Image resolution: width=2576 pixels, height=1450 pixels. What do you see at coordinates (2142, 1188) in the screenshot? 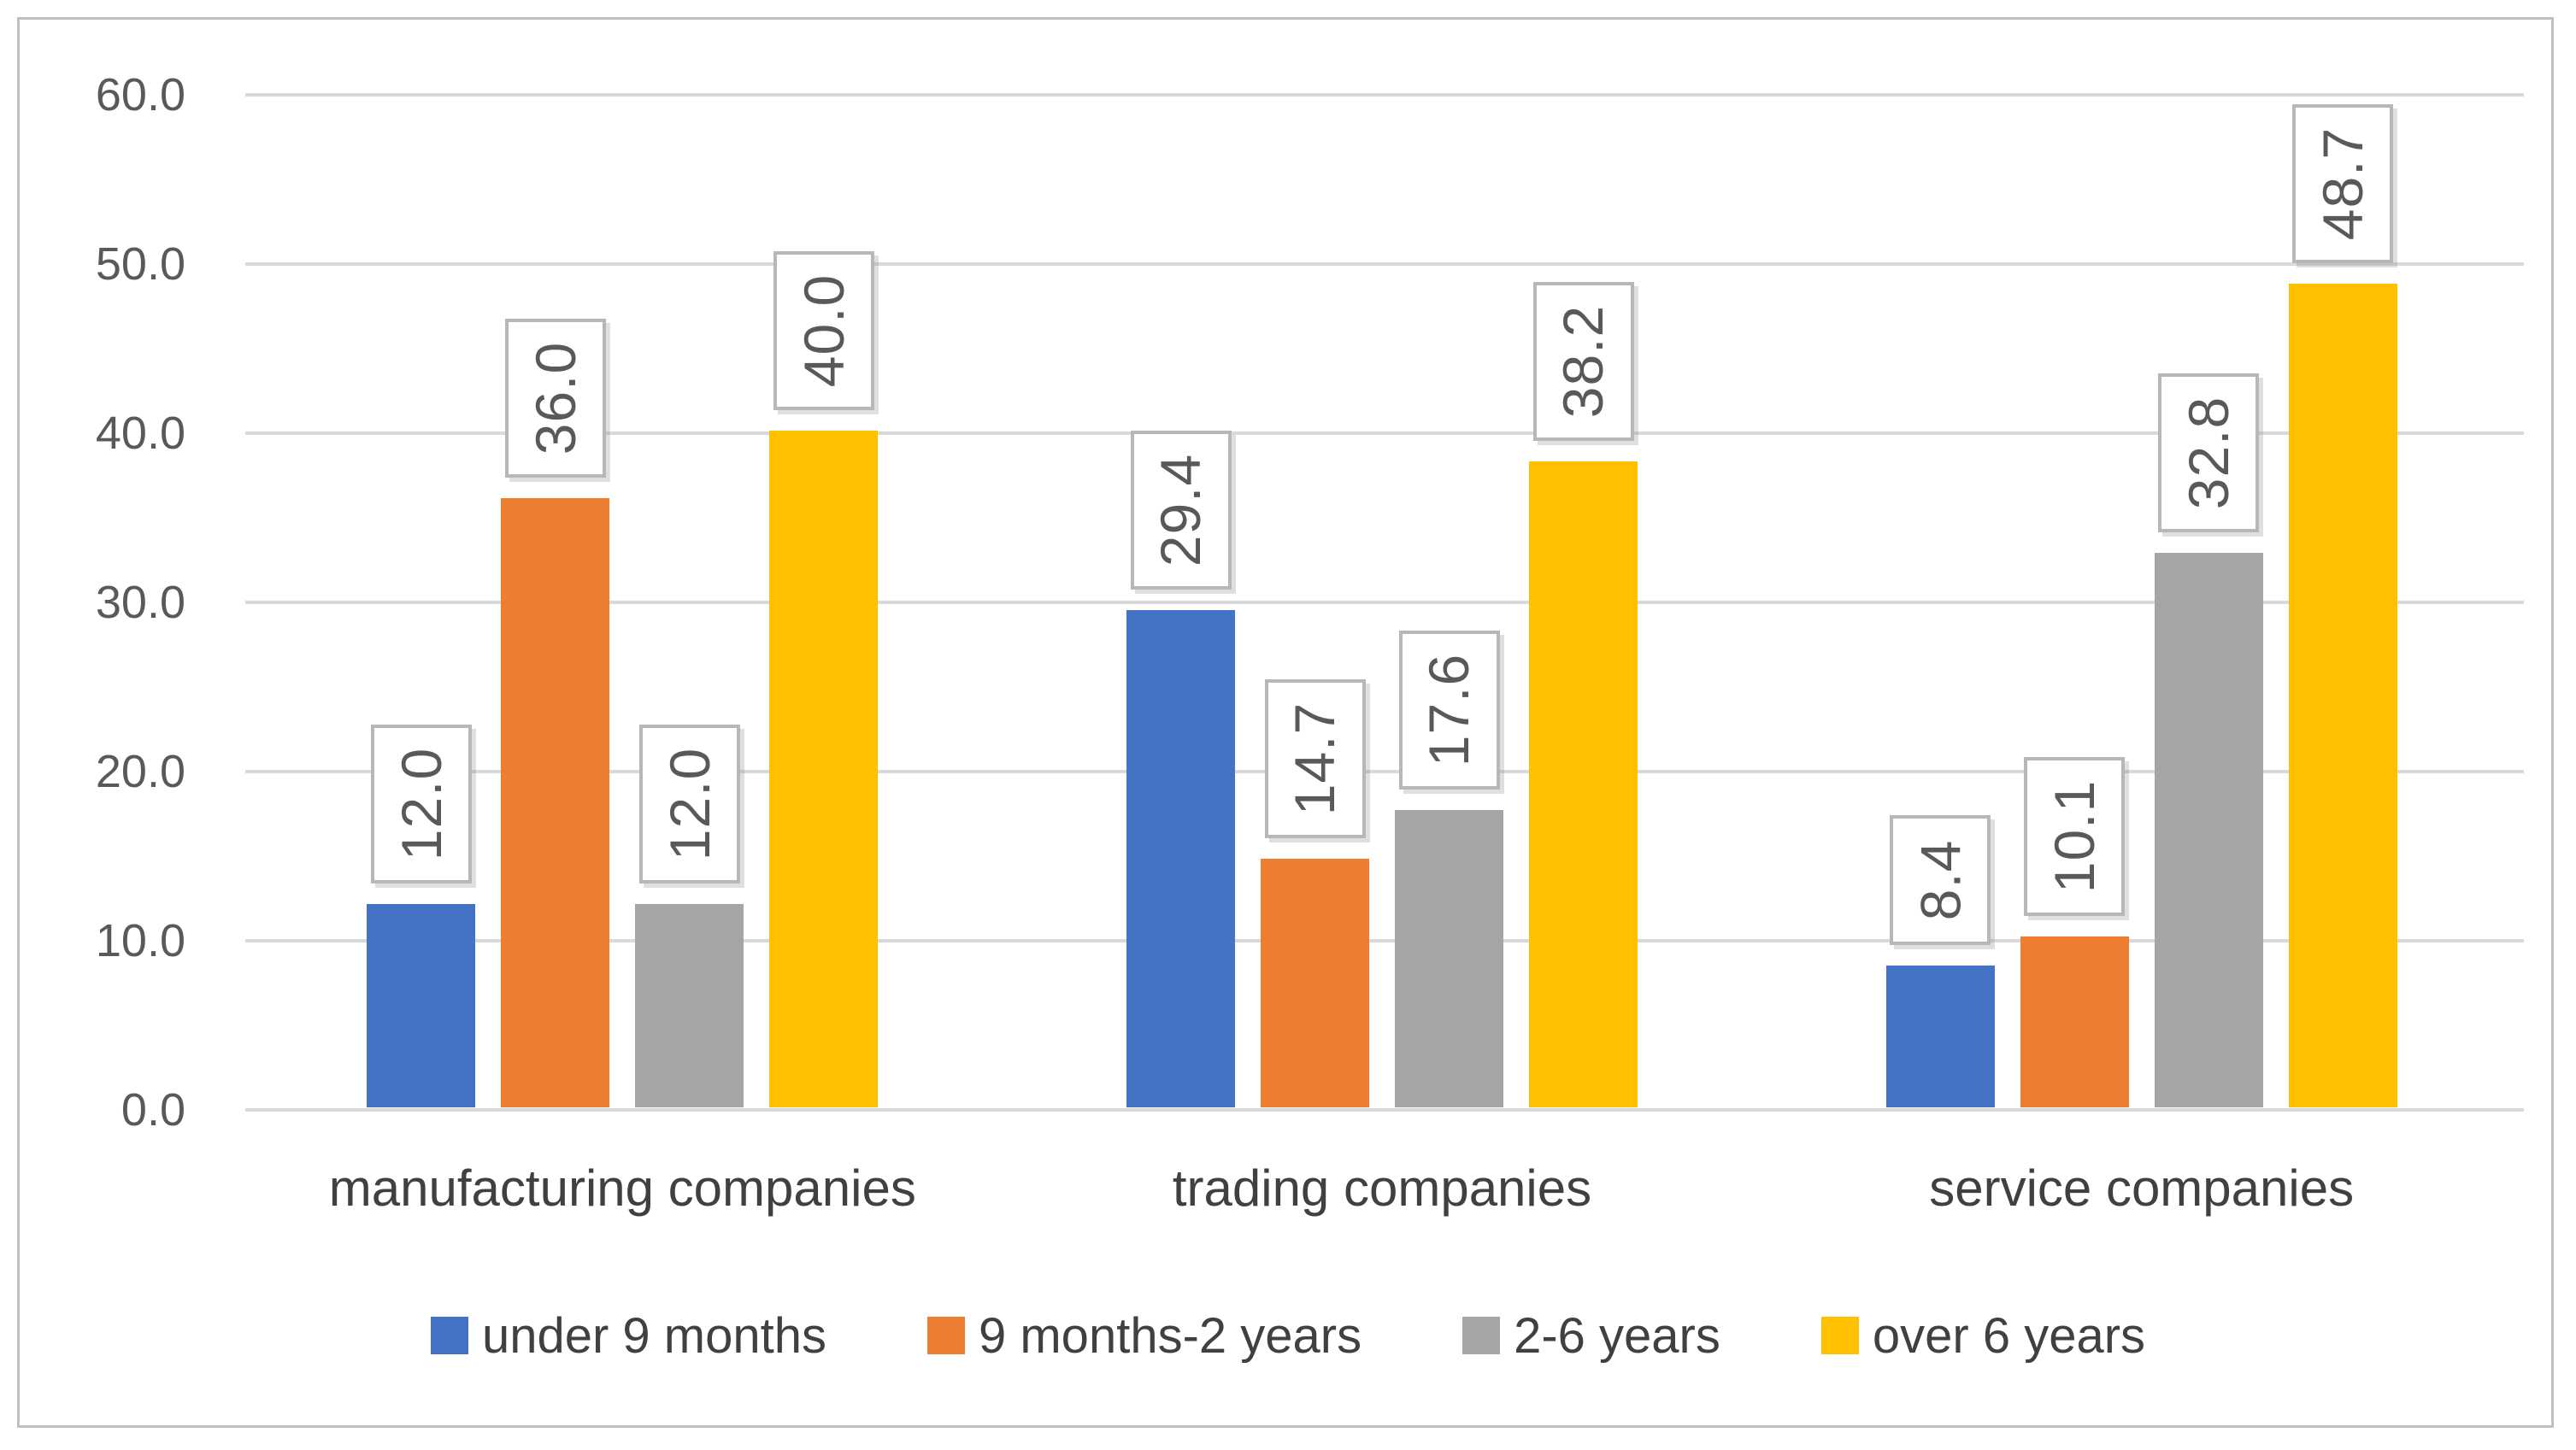
I see `x-category-label-service-companies: service companies` at bounding box center [2142, 1188].